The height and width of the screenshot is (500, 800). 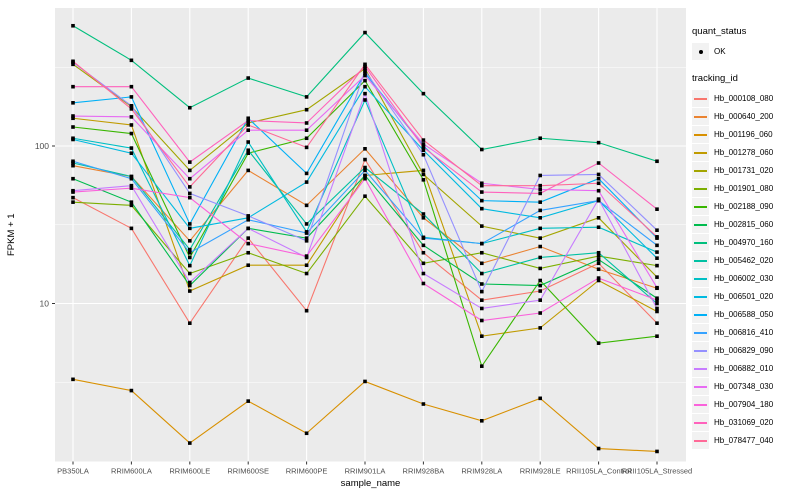 I want to click on legend-item-label: Hb_001731_020, so click(x=744, y=170).